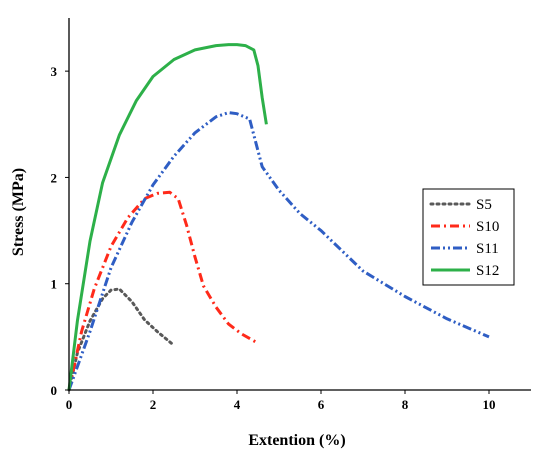 The width and height of the screenshot is (554, 468). What do you see at coordinates (487, 271) in the screenshot?
I see `legend-label-s12: S12` at bounding box center [487, 271].